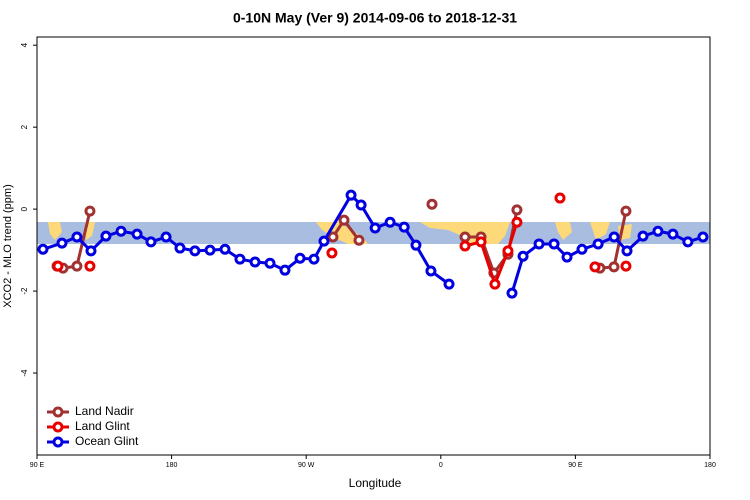 The height and width of the screenshot is (500, 750). What do you see at coordinates (8, 245) in the screenshot?
I see `y-axis-label: XCO2 - MLO trend (ppm)` at bounding box center [8, 245].